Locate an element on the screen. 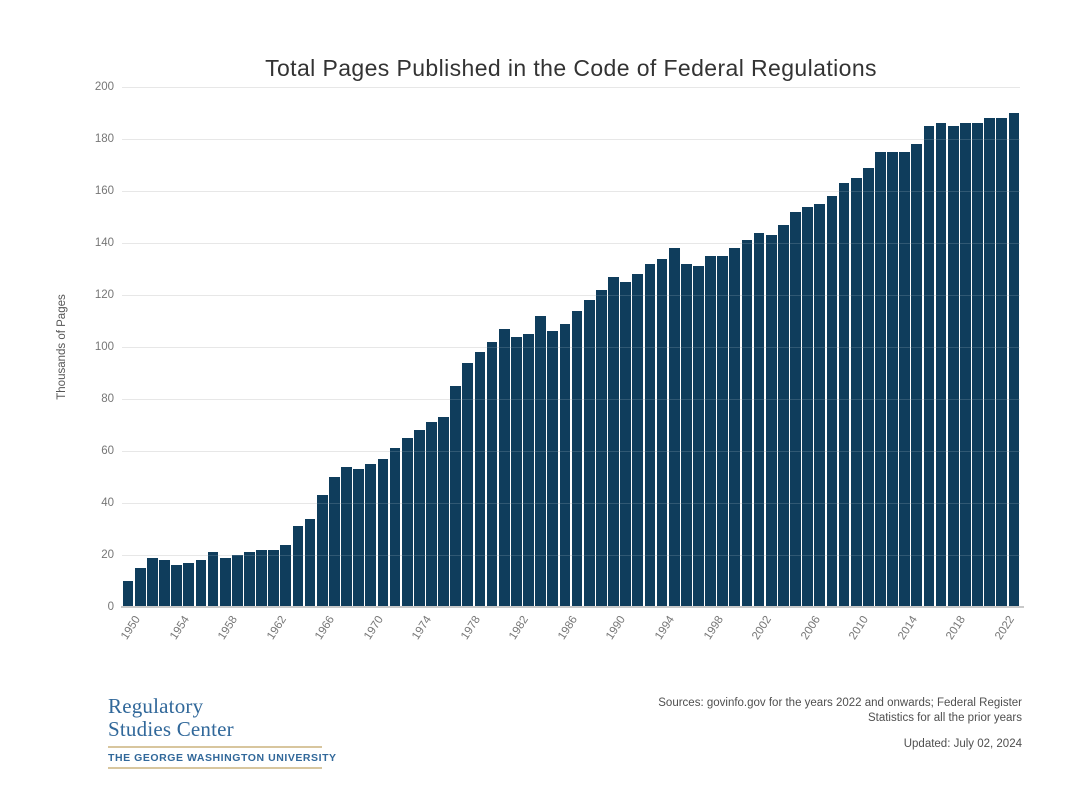 This screenshot has height=809, width=1080. logo-university-name: THE GEORGE WASHINGTON UNIVERSITY is located at coordinates (222, 758).